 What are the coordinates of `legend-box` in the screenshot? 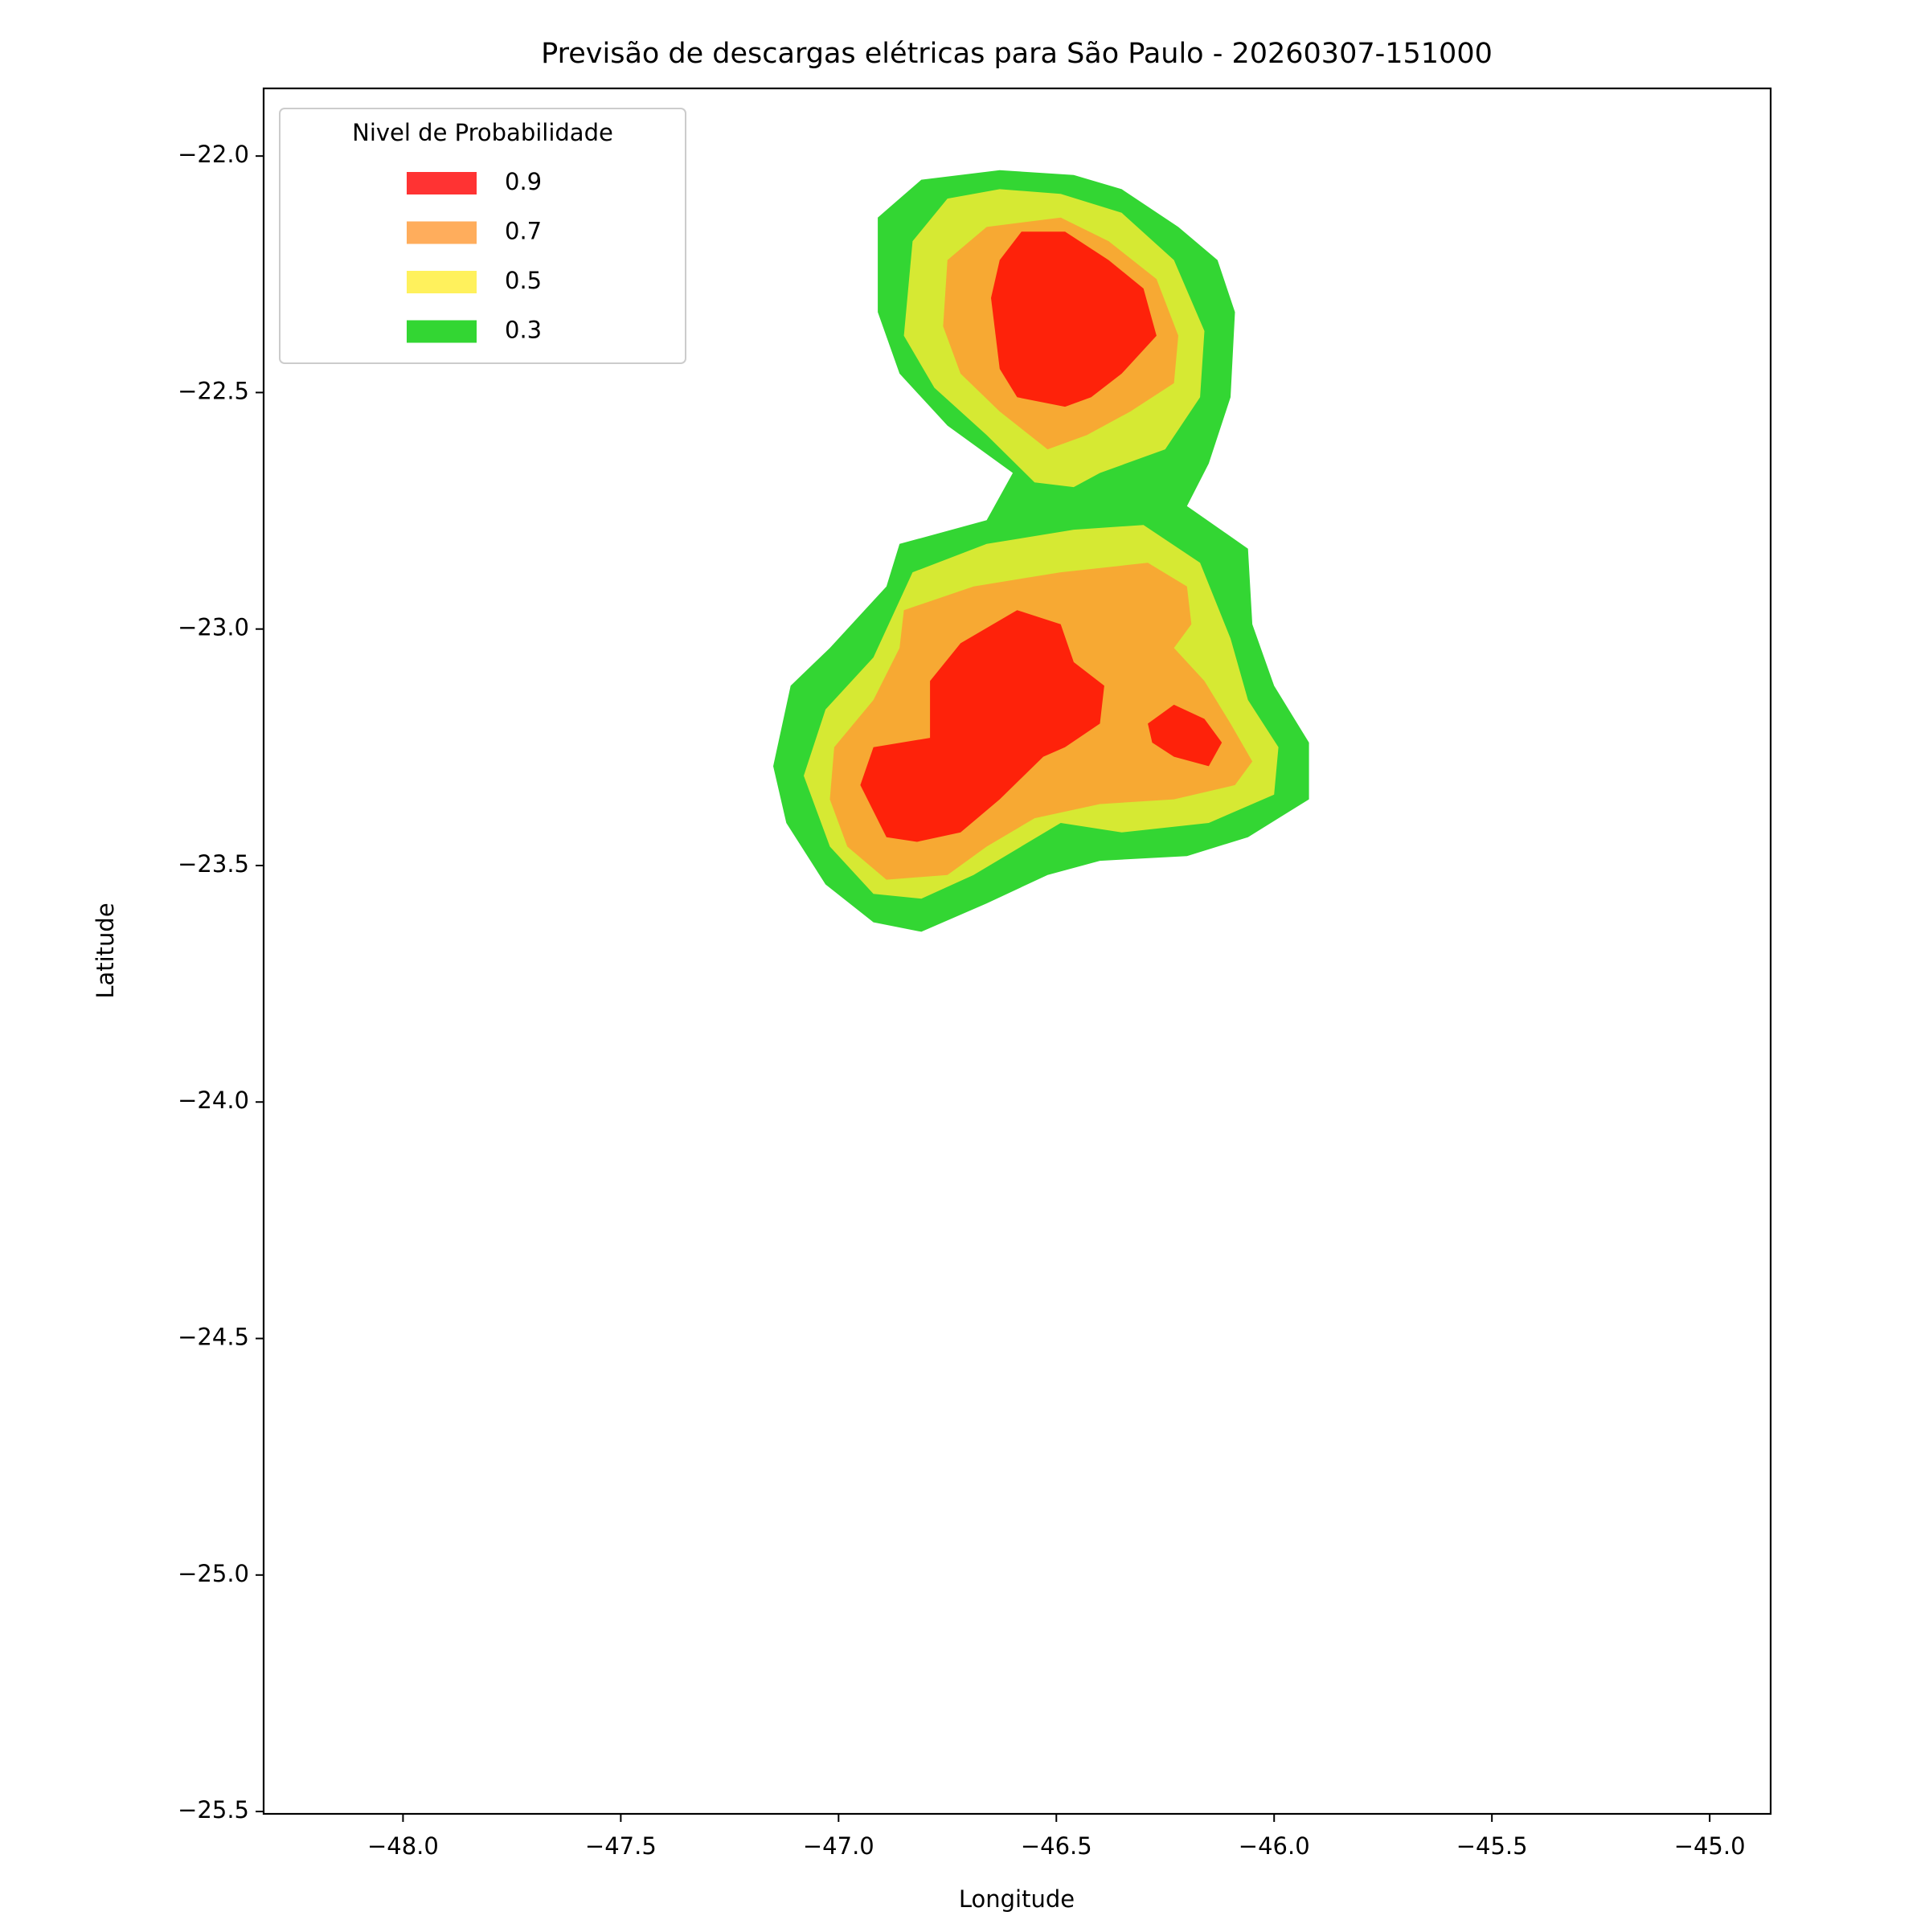 It's located at (482, 236).